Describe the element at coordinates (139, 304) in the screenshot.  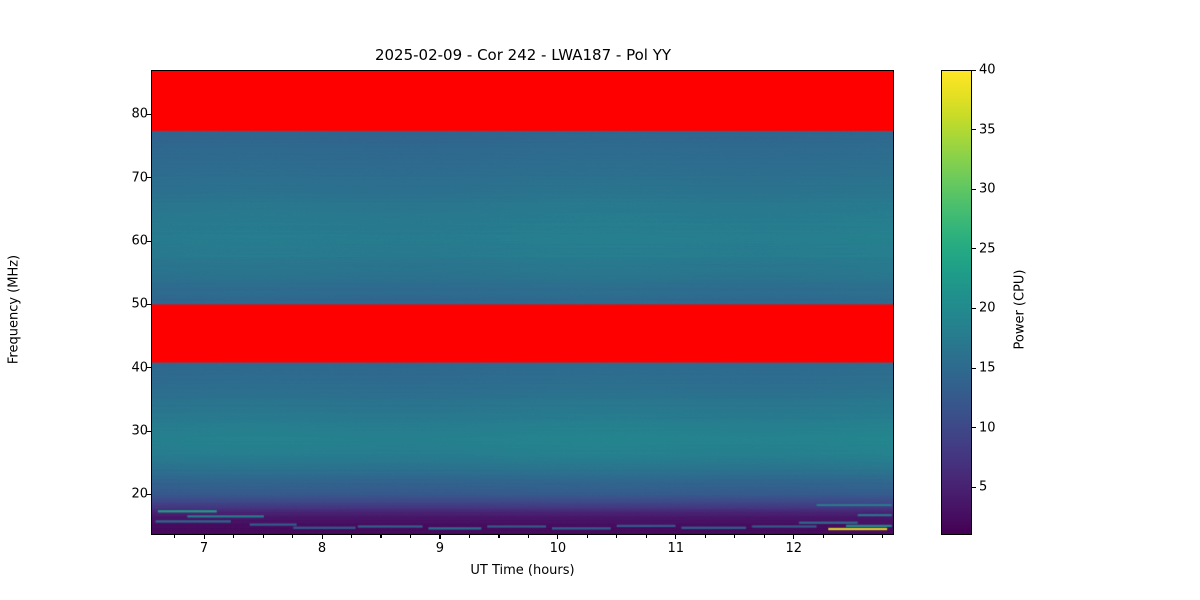
I see `y-tick-label: 50` at that location.